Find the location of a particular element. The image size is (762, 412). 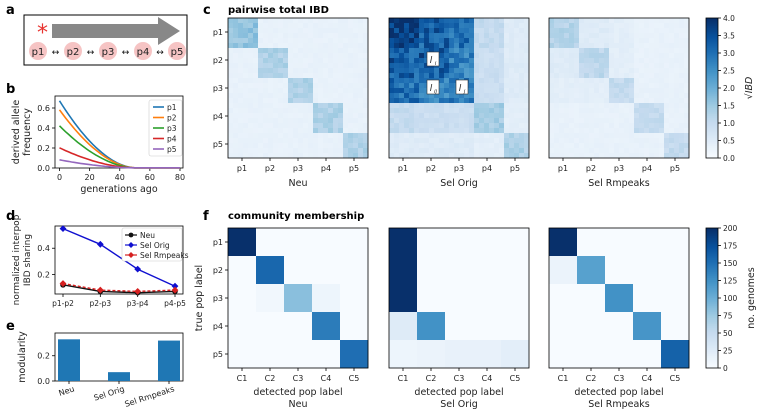

y-tick-label: 0.2 is located at coordinates (43, 274).